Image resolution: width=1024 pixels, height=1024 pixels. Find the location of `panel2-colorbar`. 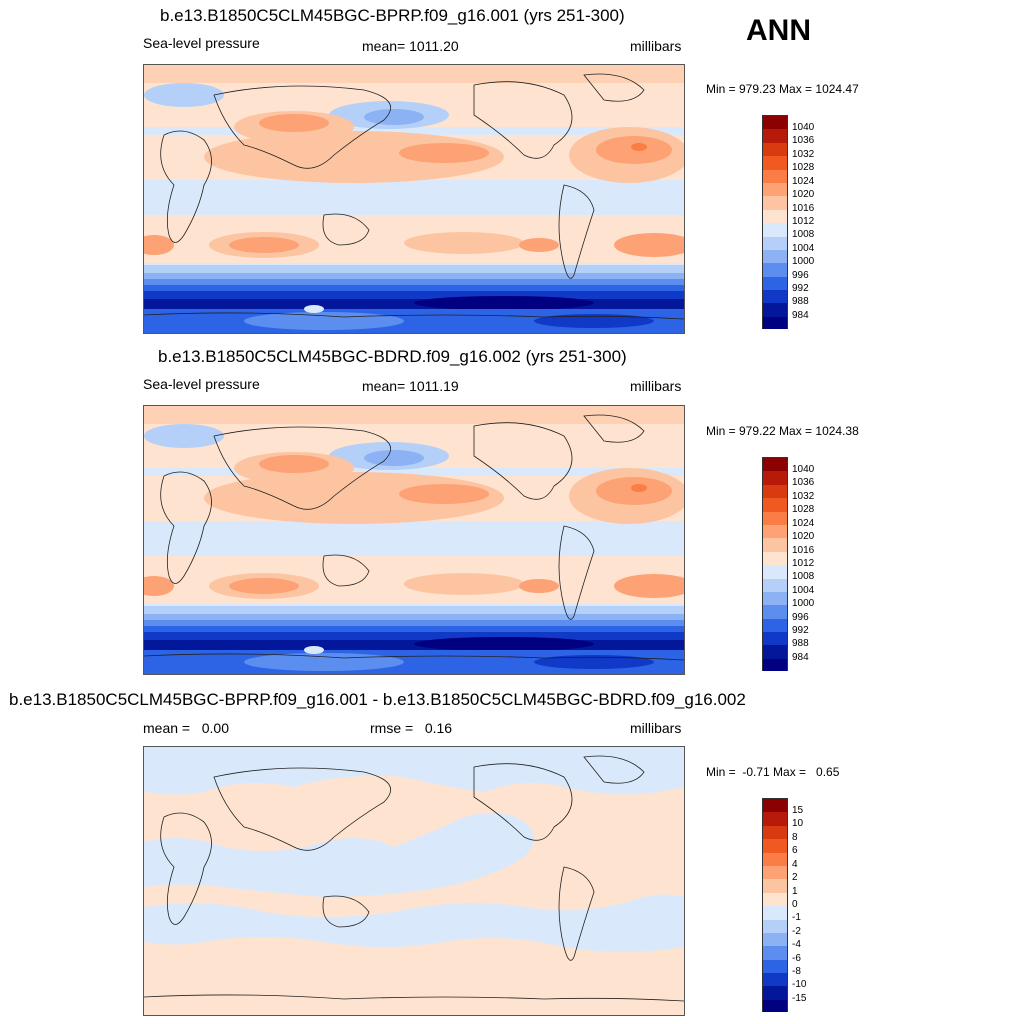

panel2-colorbar is located at coordinates (775, 564).